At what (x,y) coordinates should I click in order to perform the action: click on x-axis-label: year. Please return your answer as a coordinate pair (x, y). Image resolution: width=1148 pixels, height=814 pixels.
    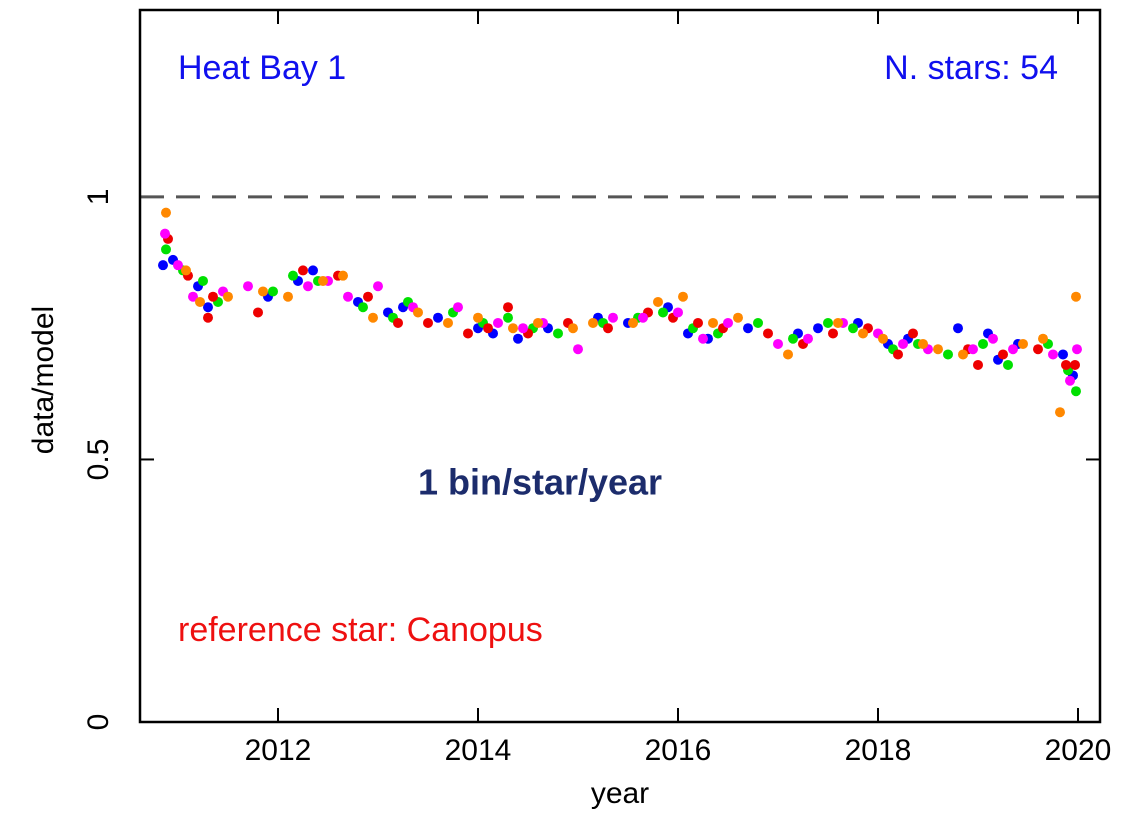
    Looking at the image, I should click on (620, 793).